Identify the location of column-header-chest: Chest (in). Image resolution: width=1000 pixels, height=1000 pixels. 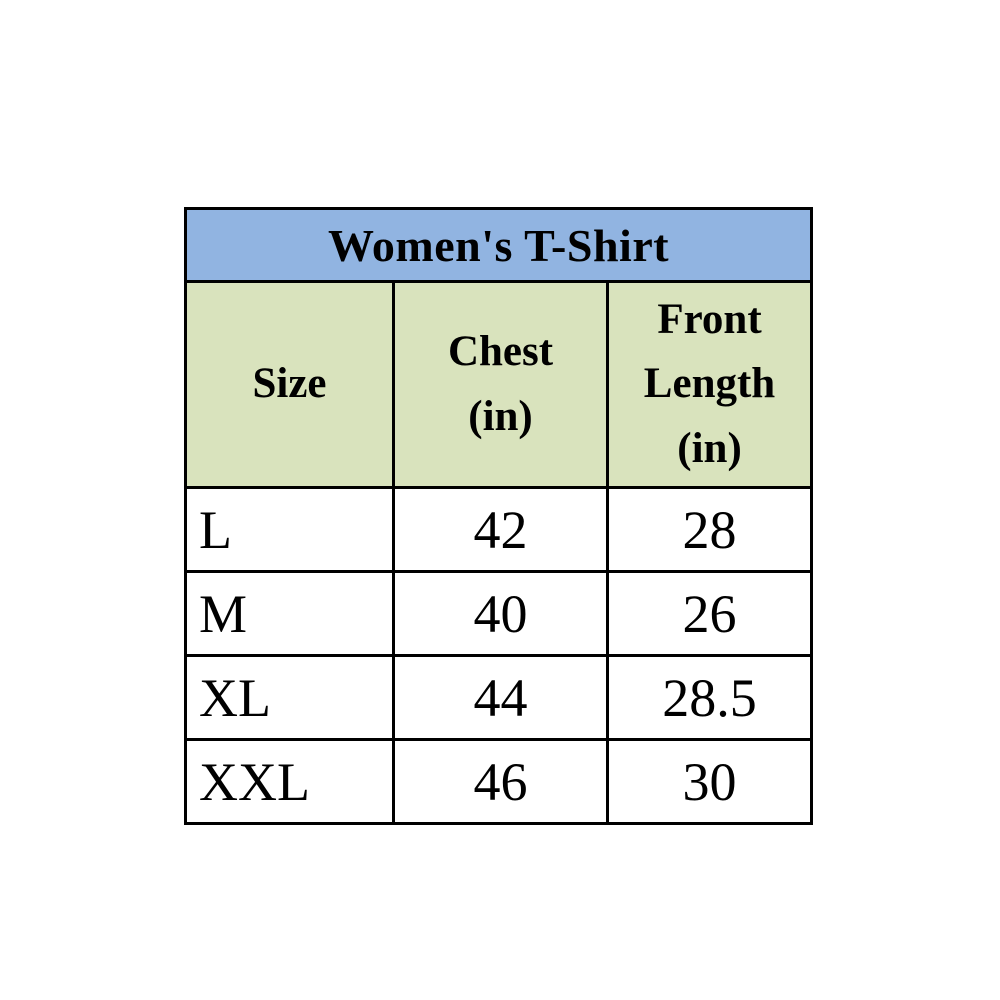
(500, 384).